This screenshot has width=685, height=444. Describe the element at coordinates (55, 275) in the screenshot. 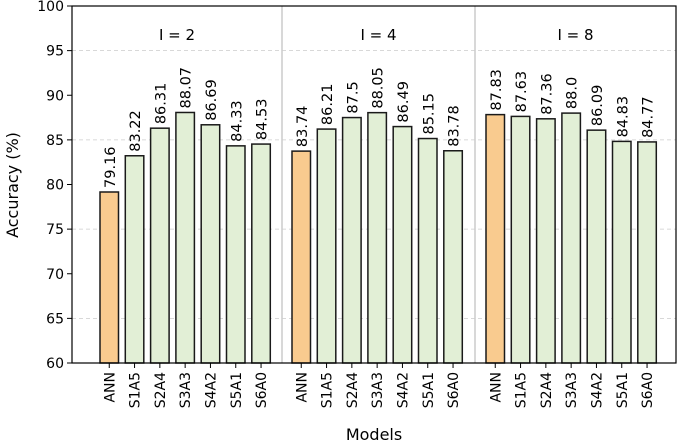

I see `y-tick-label: 70` at that location.